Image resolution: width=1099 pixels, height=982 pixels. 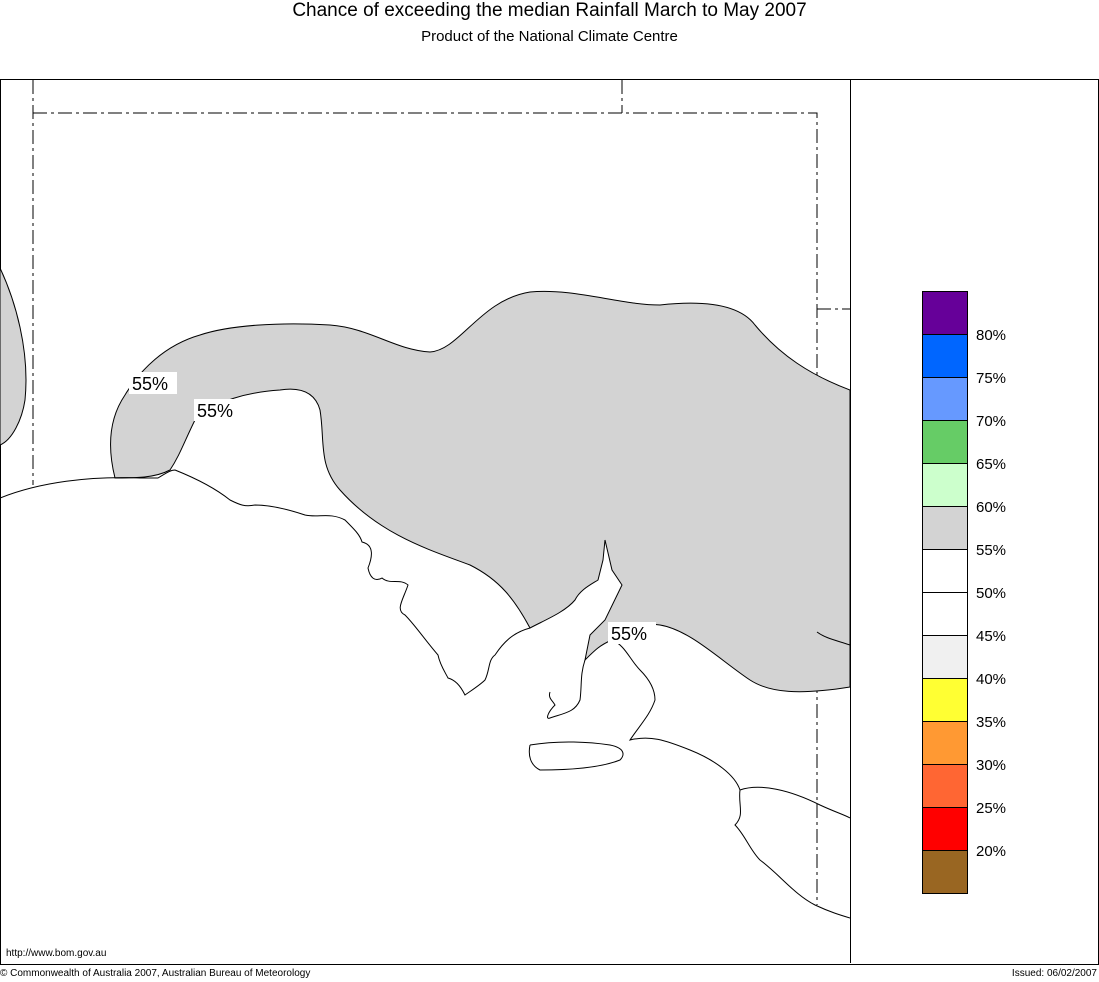 What do you see at coordinates (991, 464) in the screenshot?
I see `legend-label: 65%` at bounding box center [991, 464].